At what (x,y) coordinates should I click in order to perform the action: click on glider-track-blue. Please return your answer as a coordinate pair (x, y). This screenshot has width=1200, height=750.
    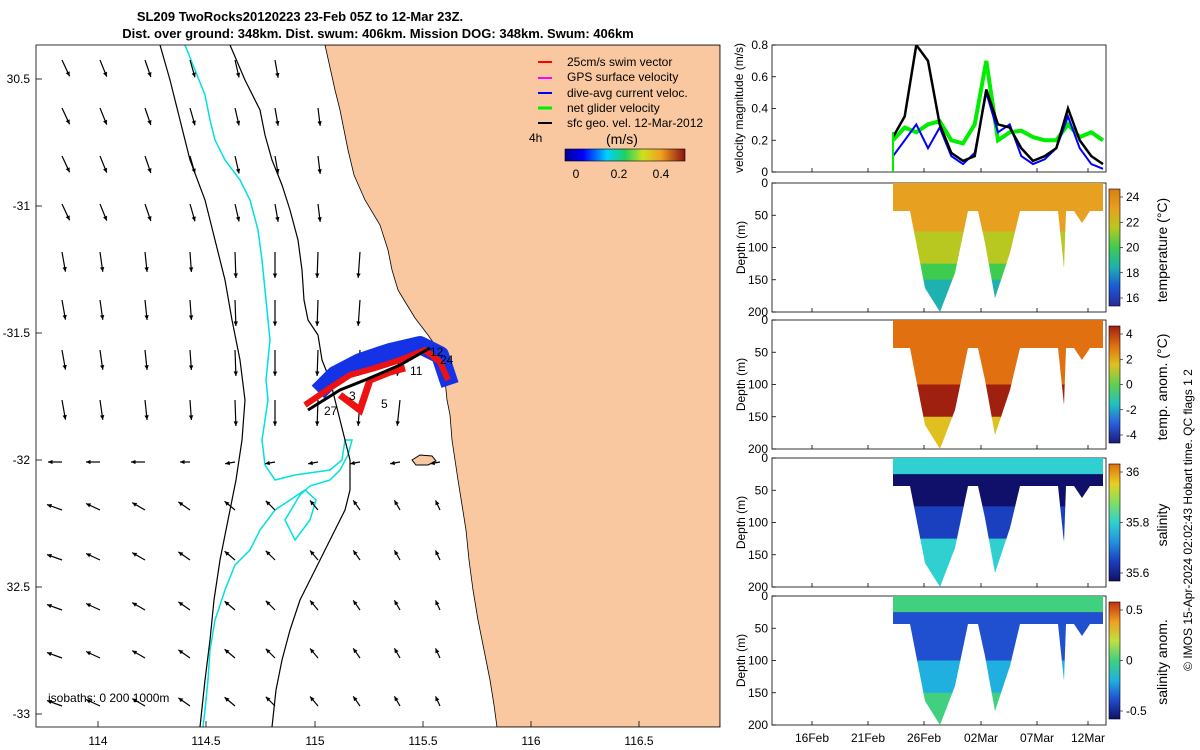
    Looking at the image, I should click on (385, 367).